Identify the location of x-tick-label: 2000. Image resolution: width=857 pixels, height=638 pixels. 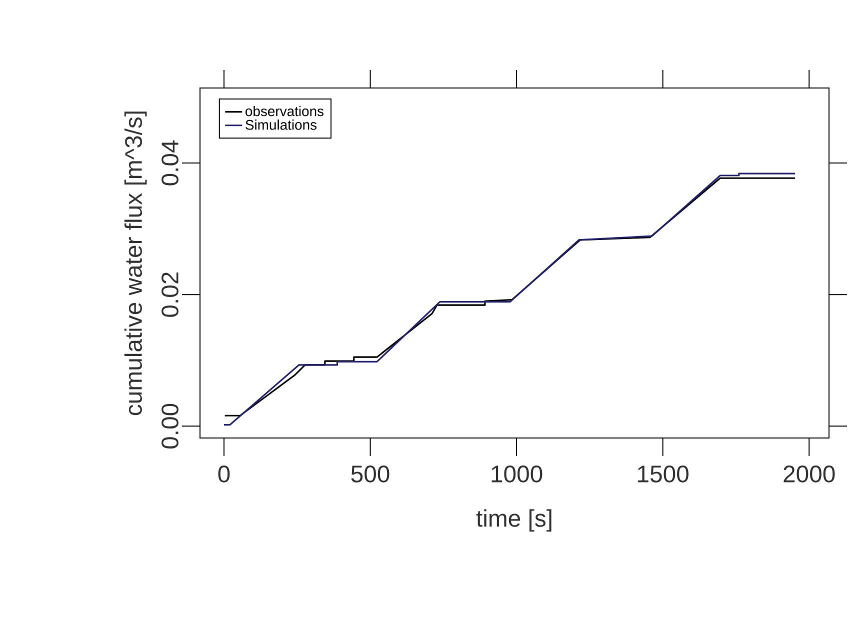
(809, 474).